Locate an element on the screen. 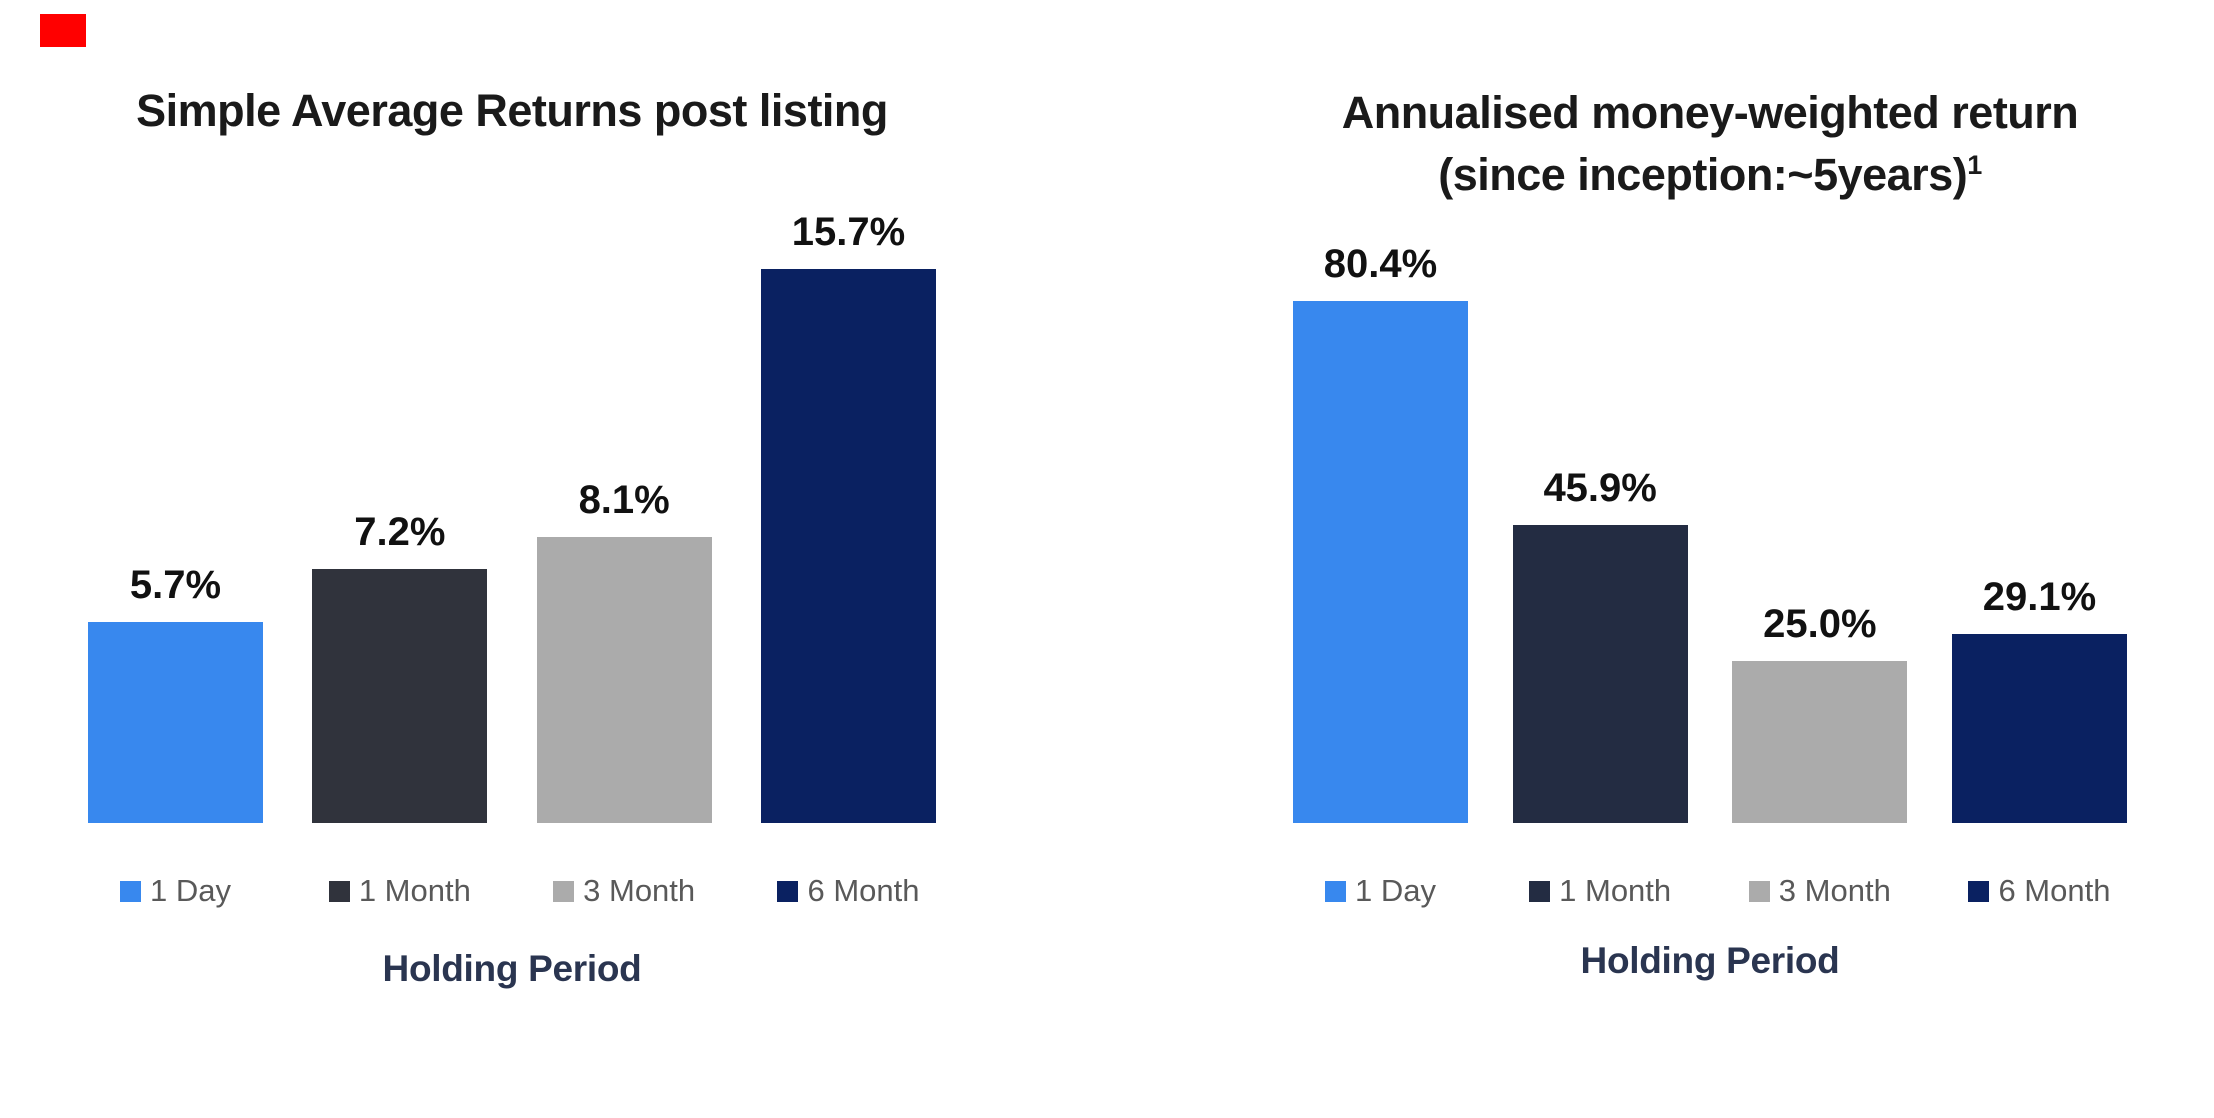 The width and height of the screenshot is (2214, 1118). bar-group-6-month: 29.1% is located at coordinates (2039, 699).